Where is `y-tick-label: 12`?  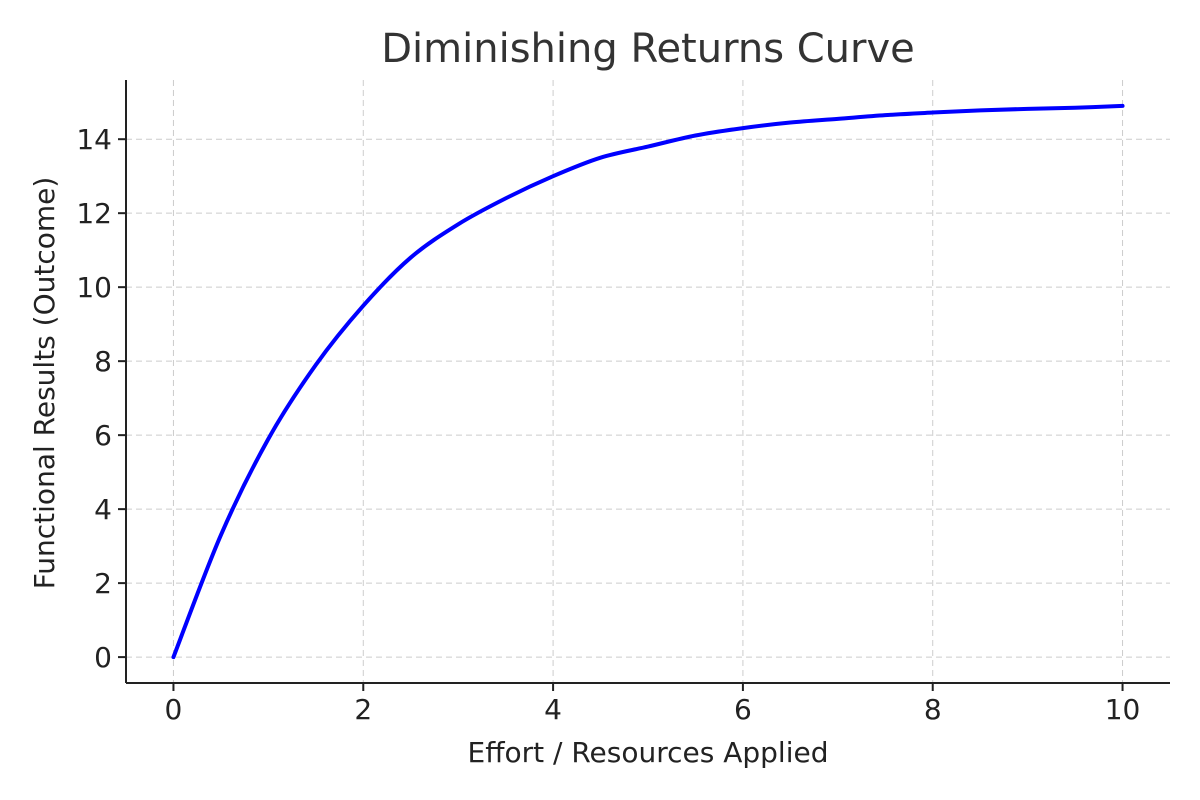
y-tick-label: 12 is located at coordinates (94, 213).